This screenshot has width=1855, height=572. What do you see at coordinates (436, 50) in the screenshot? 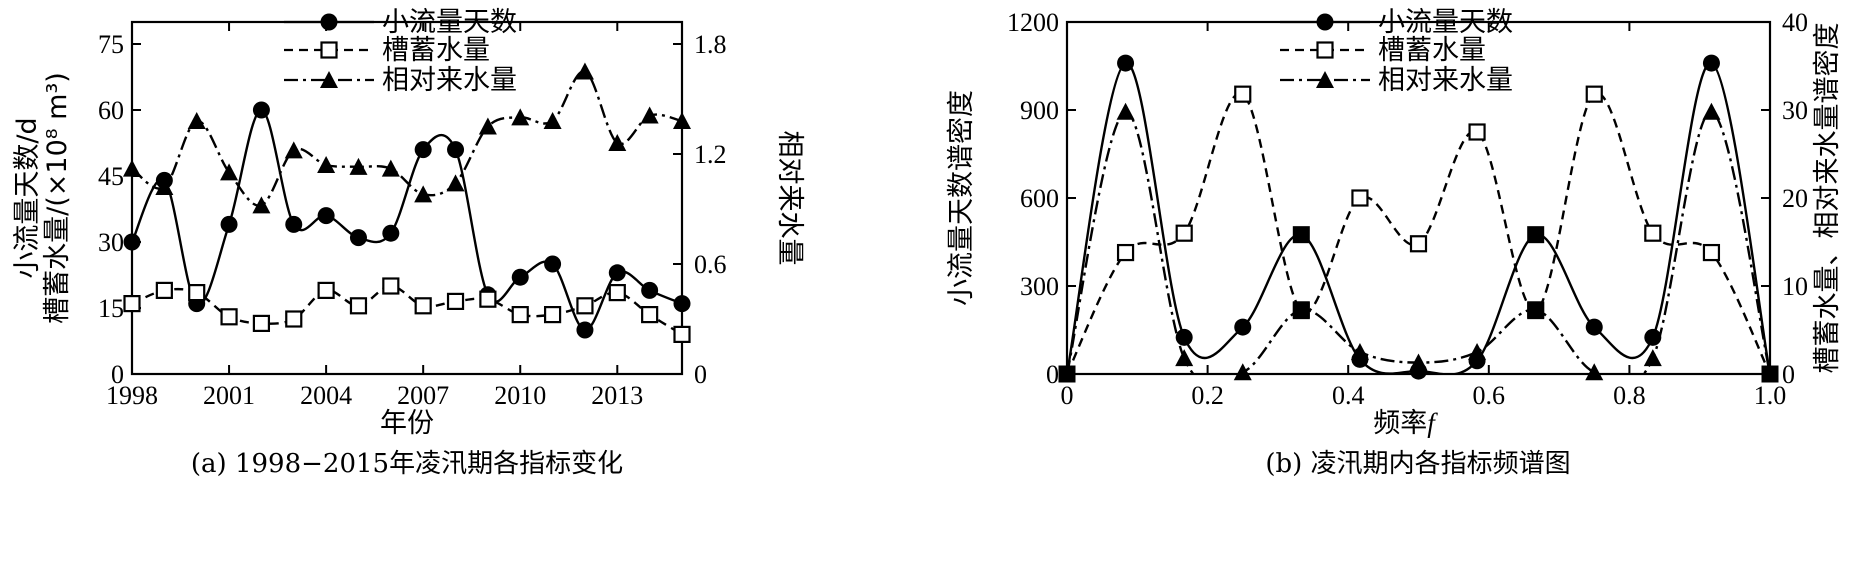
I see `legend-a-label-storage: 槽蓄水量` at bounding box center [436, 50].